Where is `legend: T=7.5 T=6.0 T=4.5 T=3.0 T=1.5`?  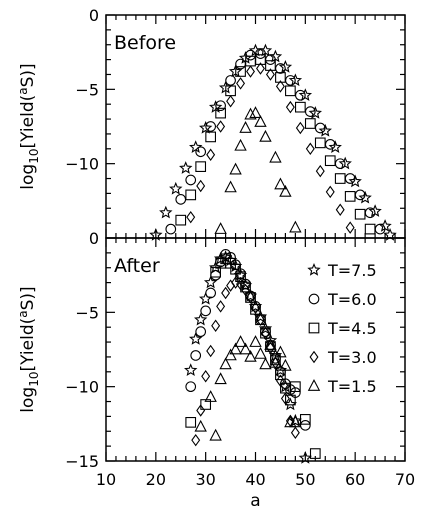
legend: T=7.5 T=6.0 T=4.5 T=3.0 T=1.5 is located at coordinates (343, 328).